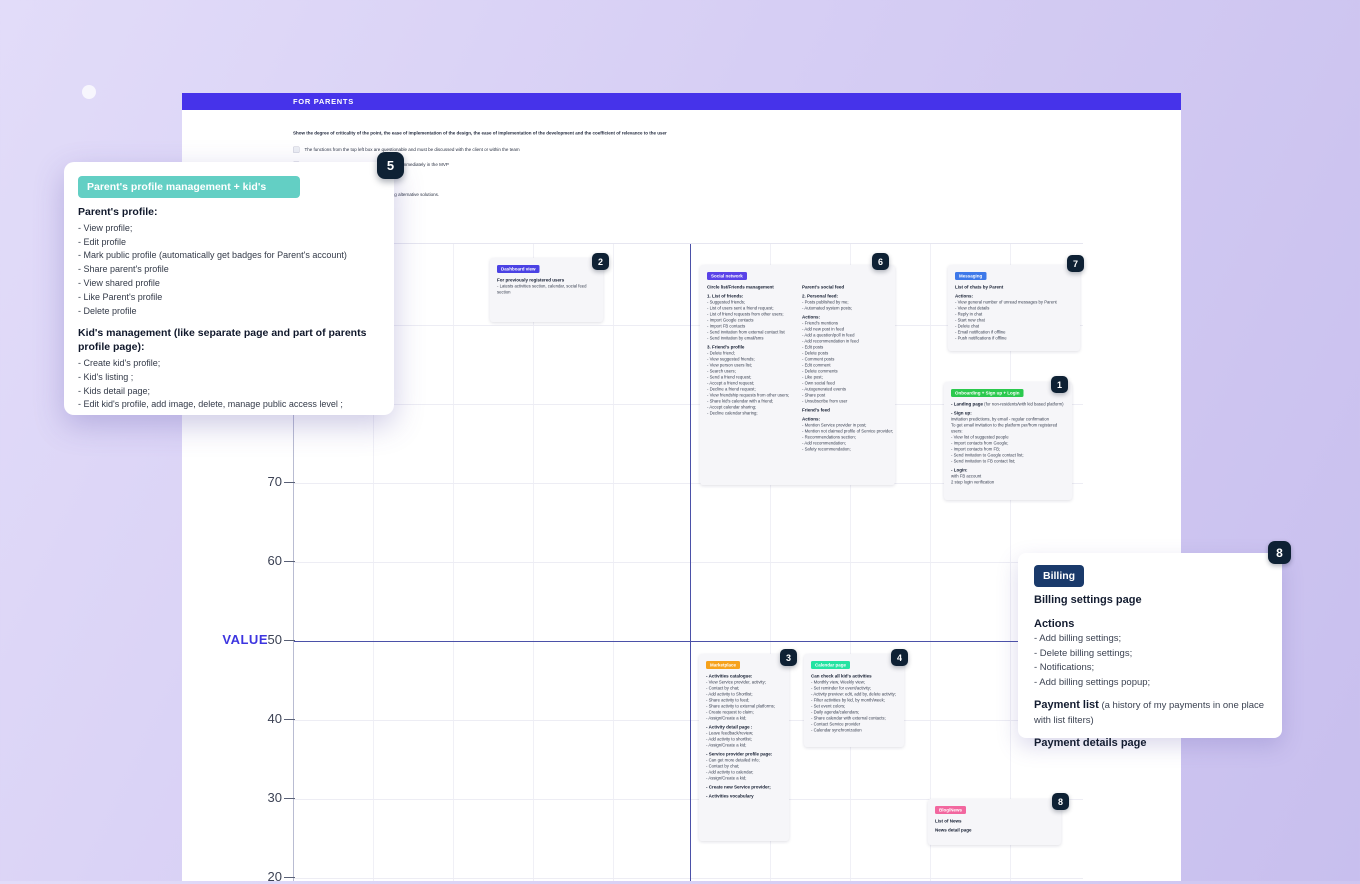 This screenshot has height=884, width=1360. Describe the element at coordinates (841, 676) in the screenshot. I see `card-line: Can check all kid's activities` at that location.